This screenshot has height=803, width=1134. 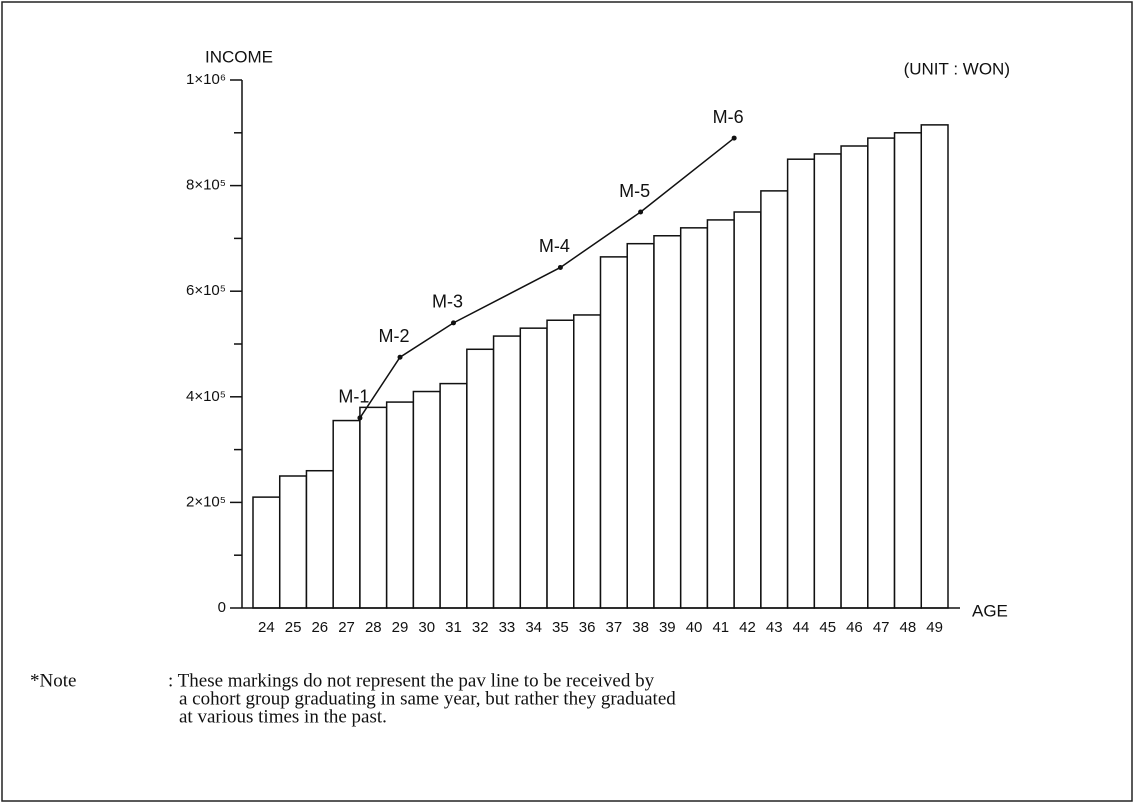 What do you see at coordinates (533, 627) in the screenshot?
I see `x-tick-label: 34` at bounding box center [533, 627].